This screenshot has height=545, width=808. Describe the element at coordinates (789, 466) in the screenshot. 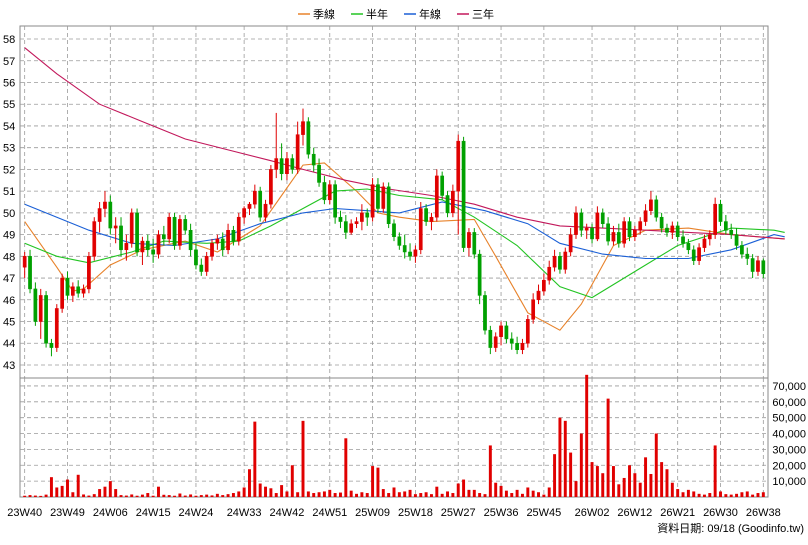

I see `volume-tick-label: 20,000` at that location.